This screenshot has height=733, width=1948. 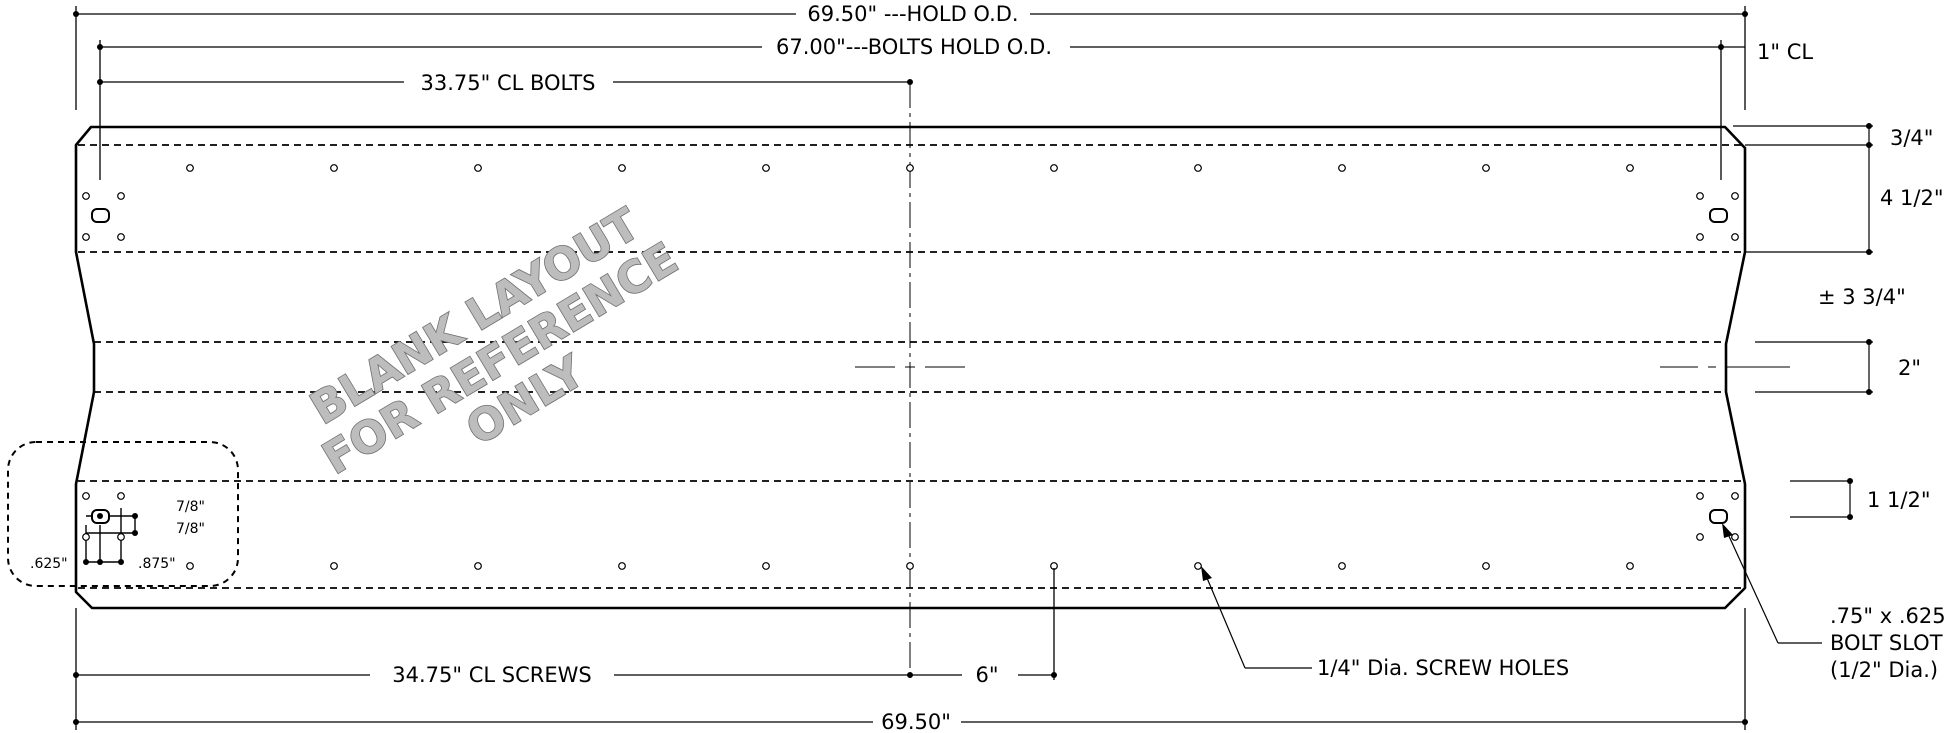 What do you see at coordinates (494, 341) in the screenshot?
I see `watermark: BLANK LAYOUT FOR REFERENCE ONLY` at bounding box center [494, 341].